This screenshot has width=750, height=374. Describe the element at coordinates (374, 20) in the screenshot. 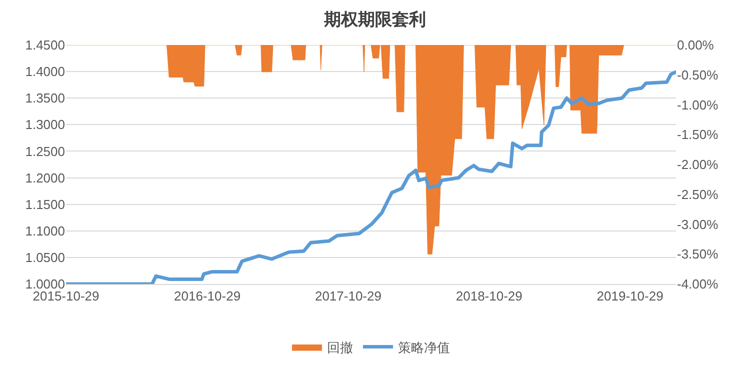

I see `chart-title: 期权期限套利` at that location.